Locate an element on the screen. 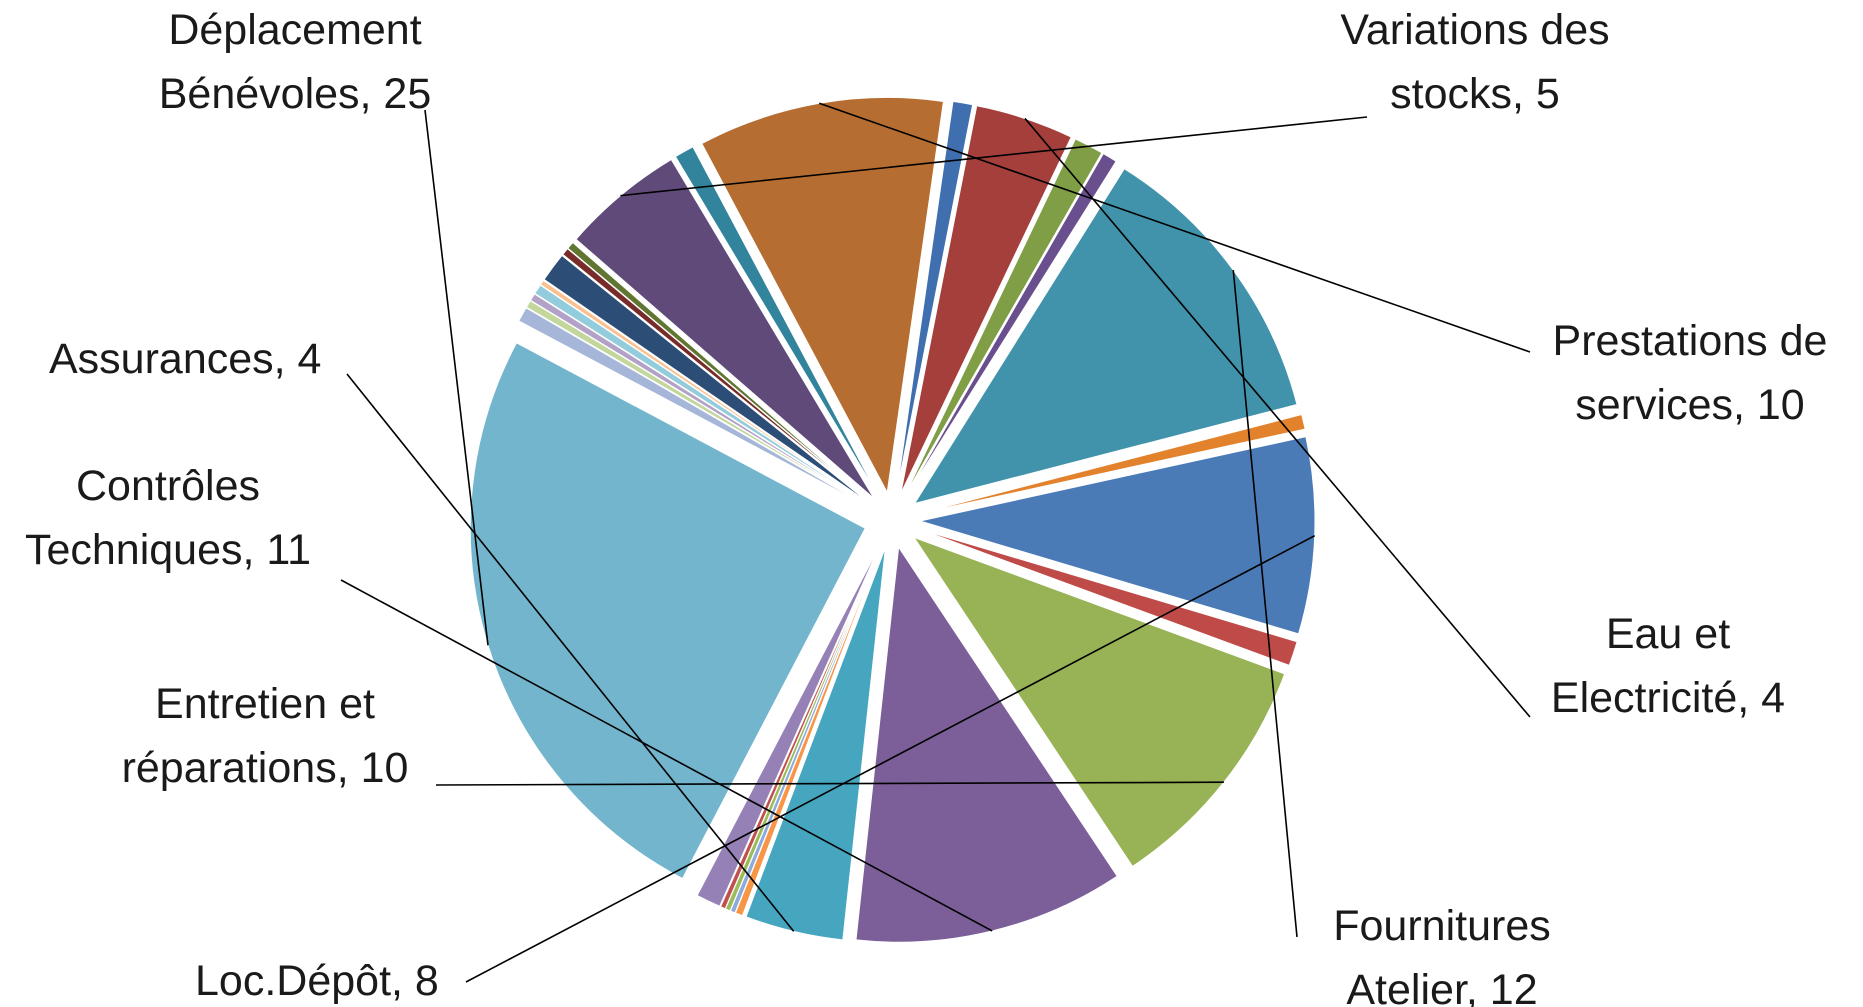 Image resolution: width=1863 pixels, height=1007 pixels. label-loc-depot-line-1: Loc.Dépôt, 8 is located at coordinates (317, 981).